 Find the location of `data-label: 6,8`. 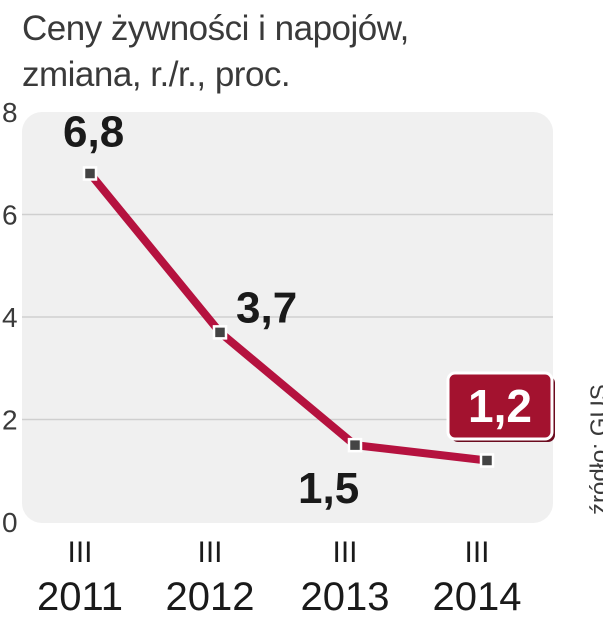

data-label: 6,8 is located at coordinates (93, 132).